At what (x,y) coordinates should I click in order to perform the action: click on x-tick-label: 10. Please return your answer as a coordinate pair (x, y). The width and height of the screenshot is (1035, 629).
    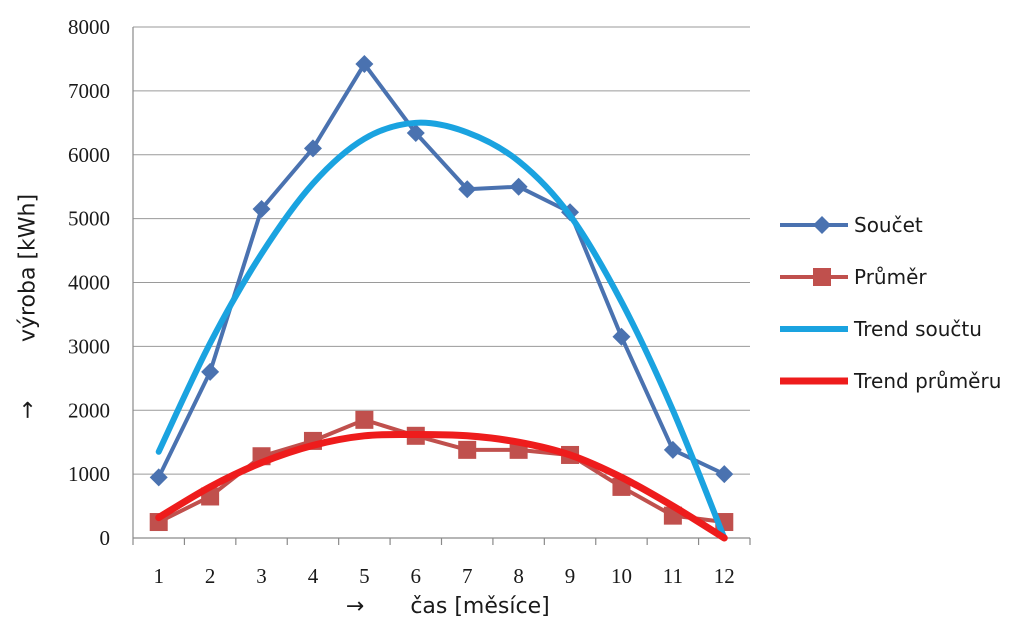
    Looking at the image, I should click on (621, 576).